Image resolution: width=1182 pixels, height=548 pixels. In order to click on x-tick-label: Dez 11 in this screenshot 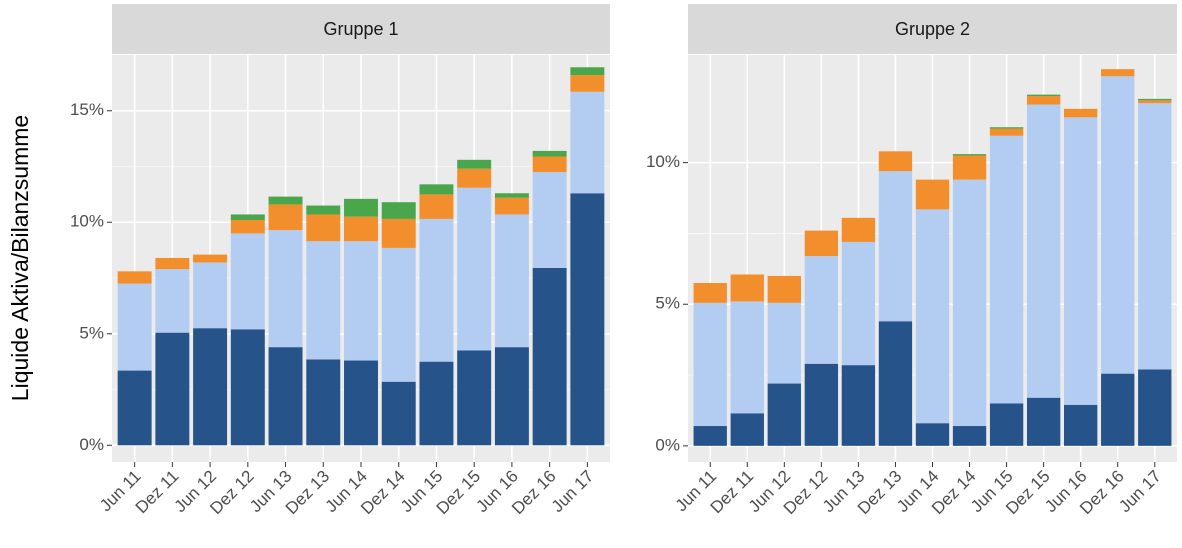, I will do `click(157, 492)`.